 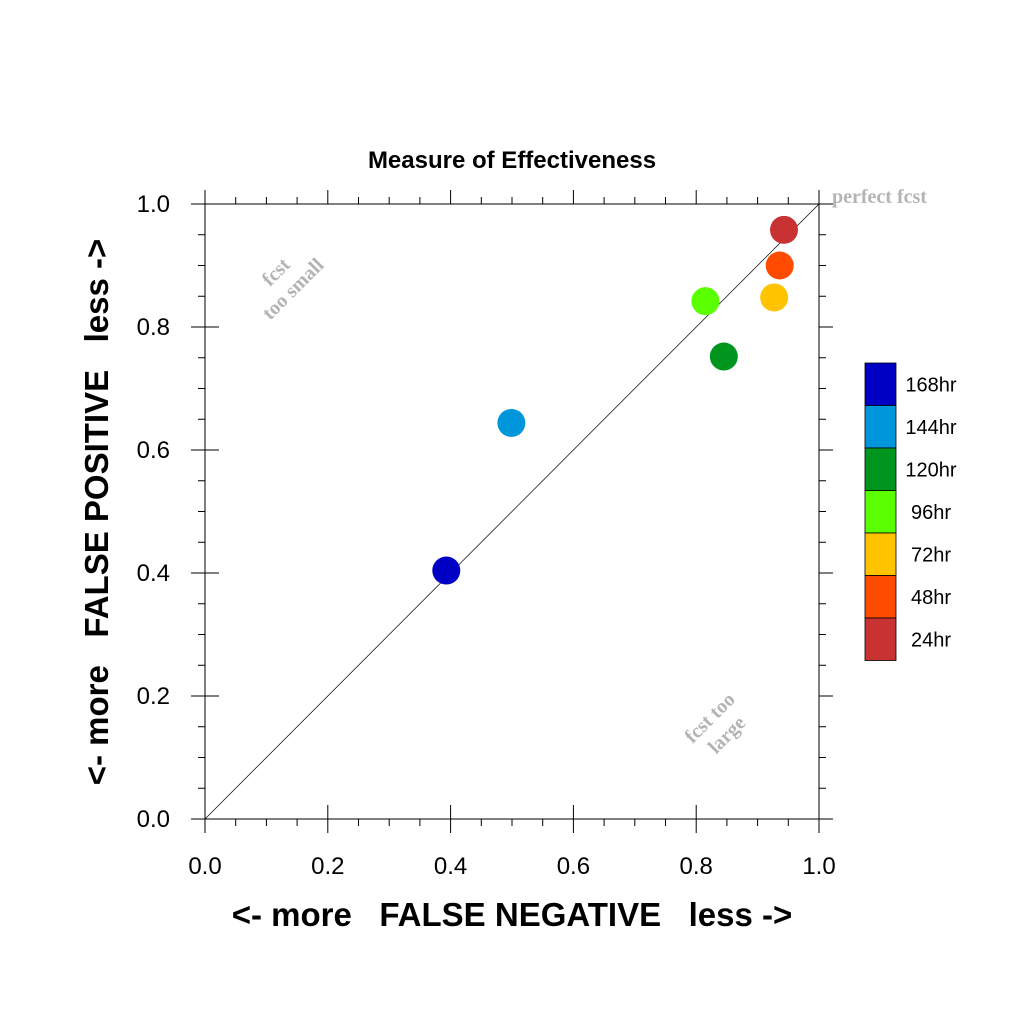 I want to click on data-point-144hr, so click(x=511, y=422).